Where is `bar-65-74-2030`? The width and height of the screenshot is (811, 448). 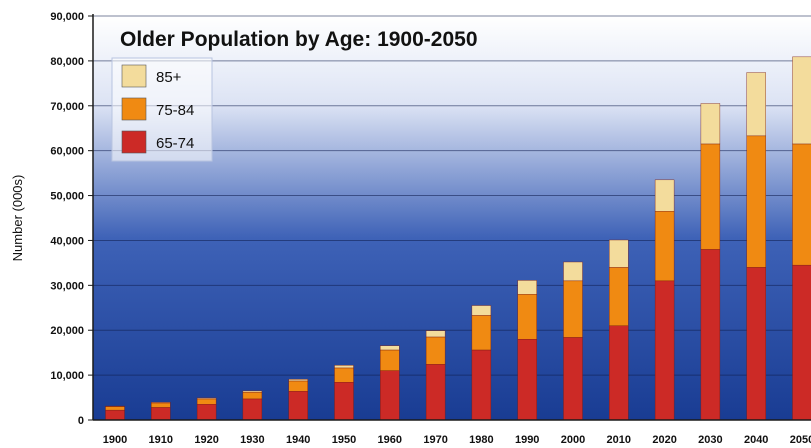 bar-65-74-2030 is located at coordinates (710, 335).